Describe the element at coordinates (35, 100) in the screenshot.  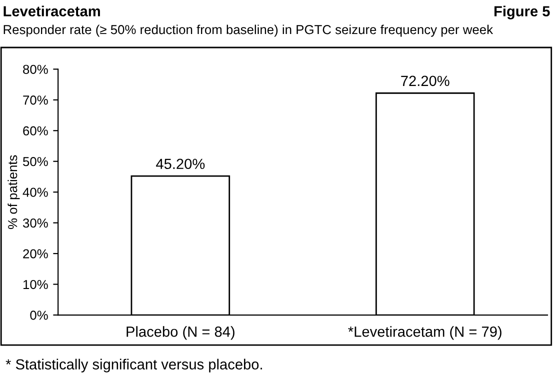
I see `y-tick-label: 70%` at that location.